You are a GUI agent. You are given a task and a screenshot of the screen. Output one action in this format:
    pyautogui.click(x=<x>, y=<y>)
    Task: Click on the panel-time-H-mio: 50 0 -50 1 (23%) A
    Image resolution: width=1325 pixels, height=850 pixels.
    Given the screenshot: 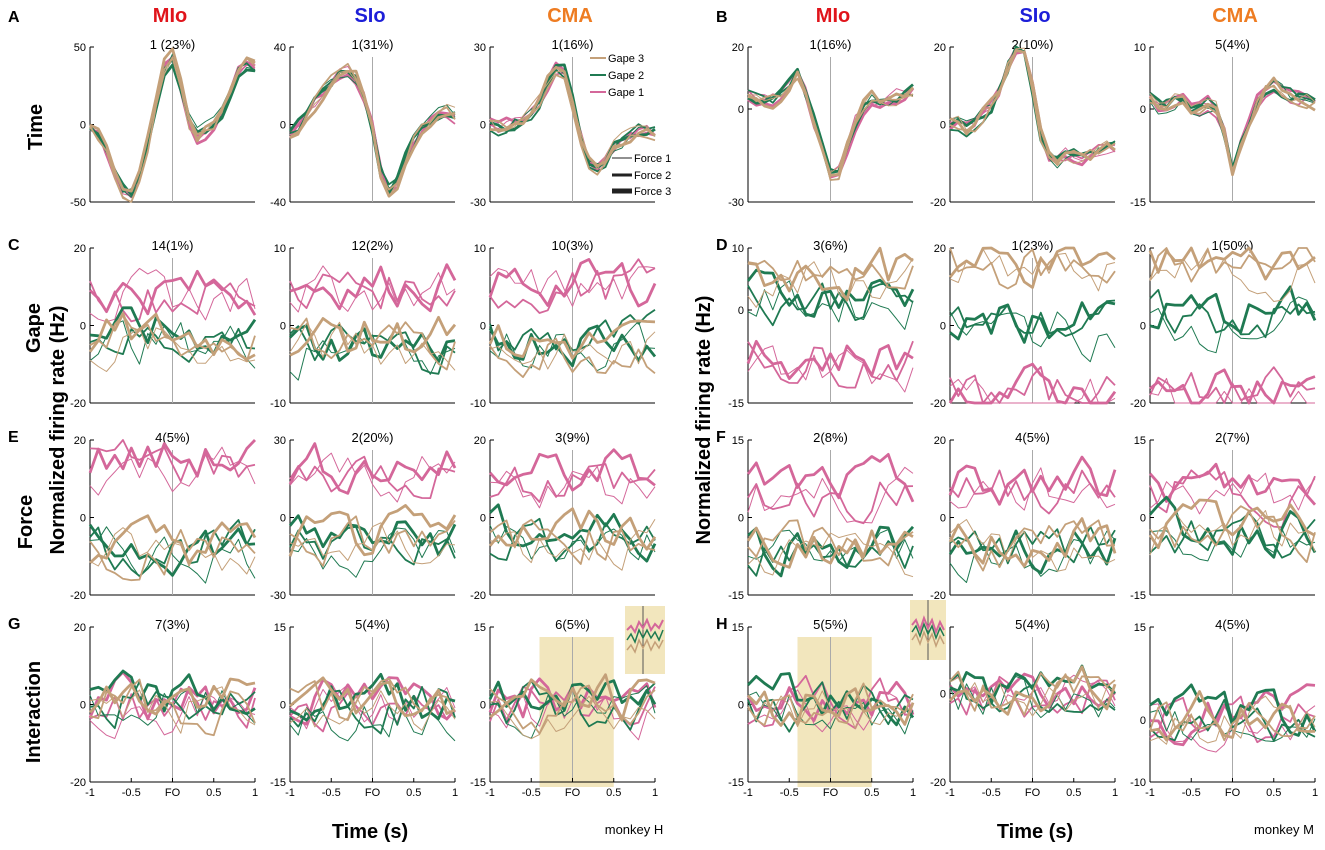 What is the action you would take?
    pyautogui.click(x=132, y=109)
    